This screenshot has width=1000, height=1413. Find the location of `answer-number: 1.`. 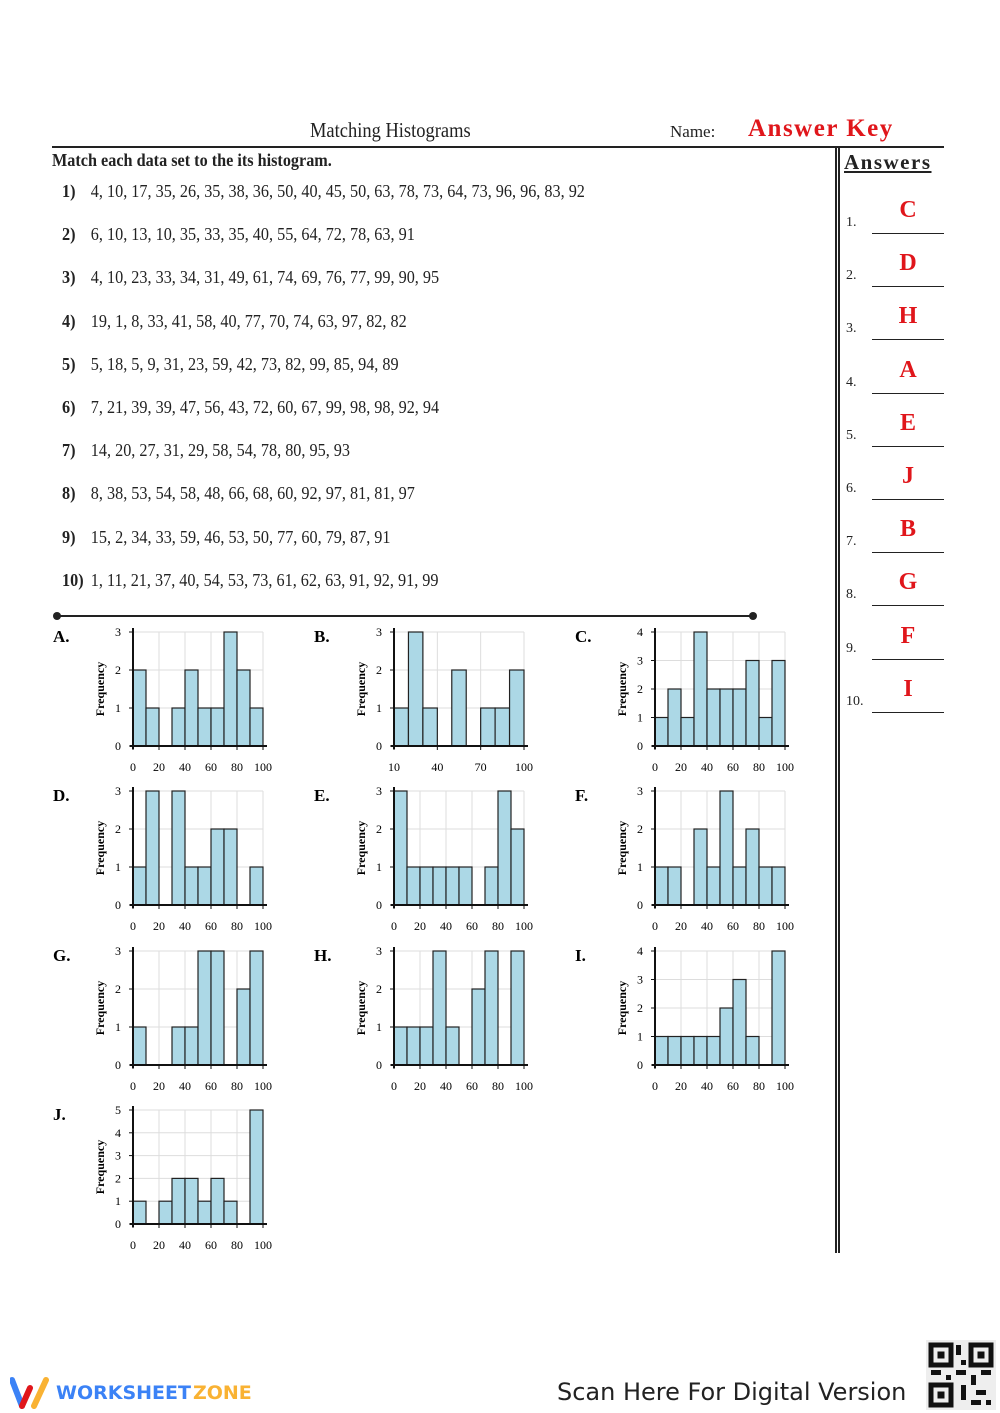

answer-number: 1. is located at coordinates (851, 222).